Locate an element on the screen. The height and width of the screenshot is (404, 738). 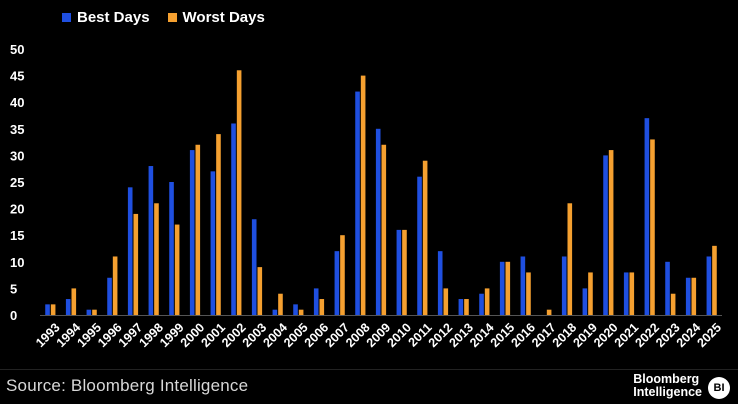
y-tick-label: 15 is located at coordinates (17, 235).